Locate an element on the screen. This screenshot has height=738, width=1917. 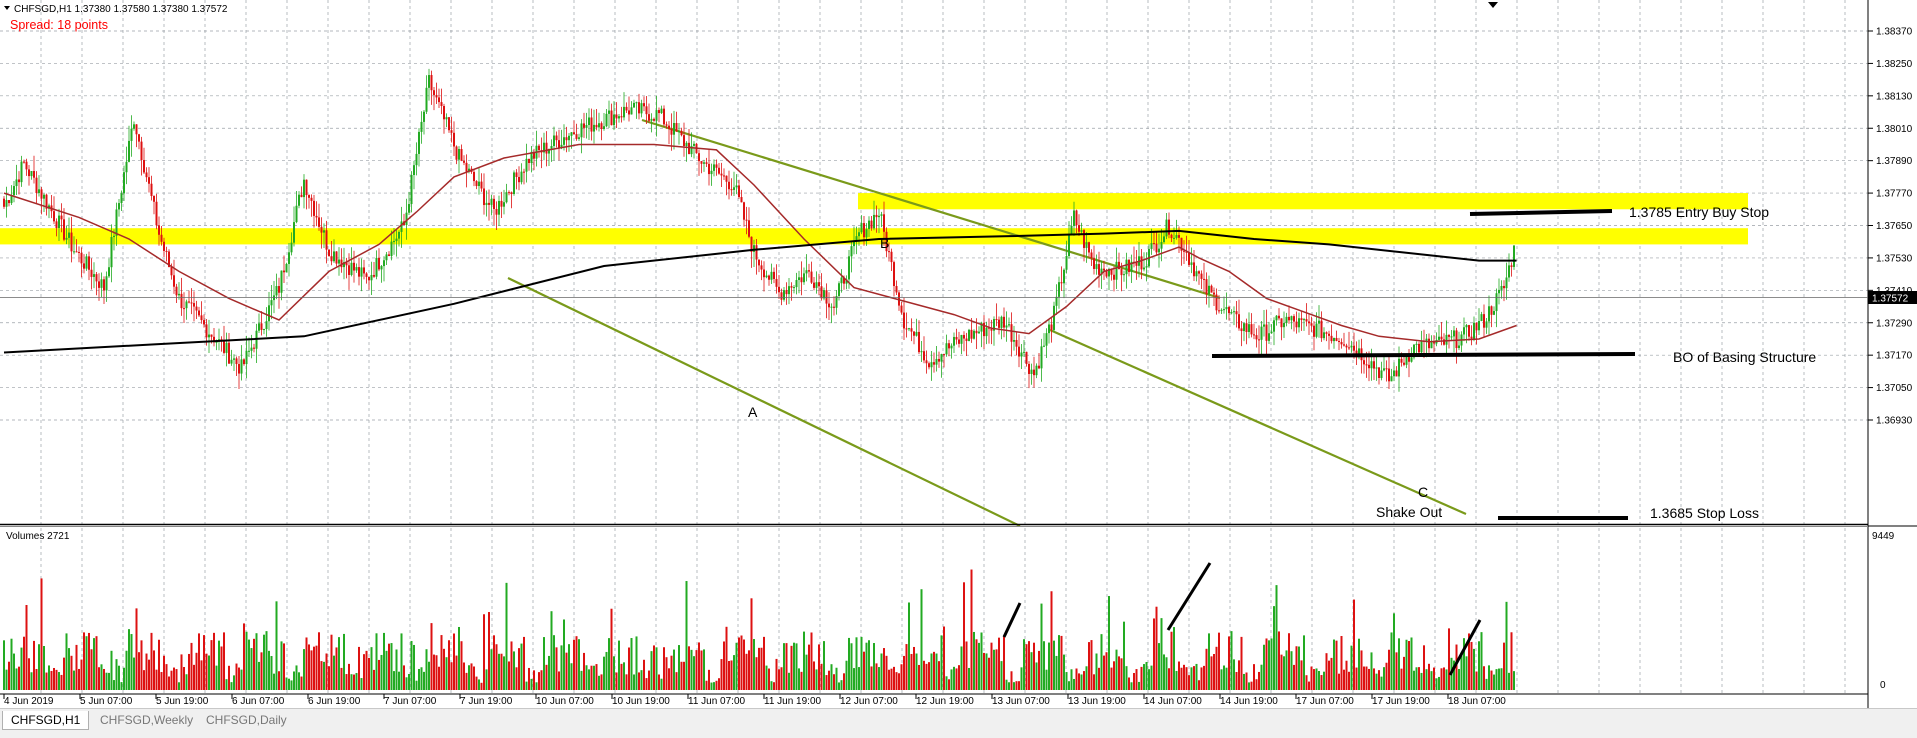
price-tick-12: 1.36930 is located at coordinates (1894, 421).